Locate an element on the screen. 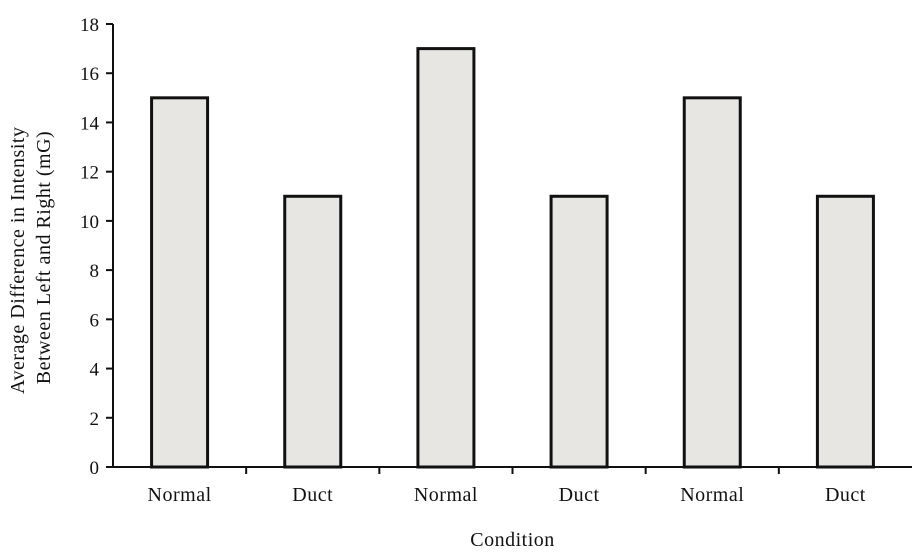 Image resolution: width=916 pixels, height=553 pixels. y-tick-label: 12 is located at coordinates (89, 173).